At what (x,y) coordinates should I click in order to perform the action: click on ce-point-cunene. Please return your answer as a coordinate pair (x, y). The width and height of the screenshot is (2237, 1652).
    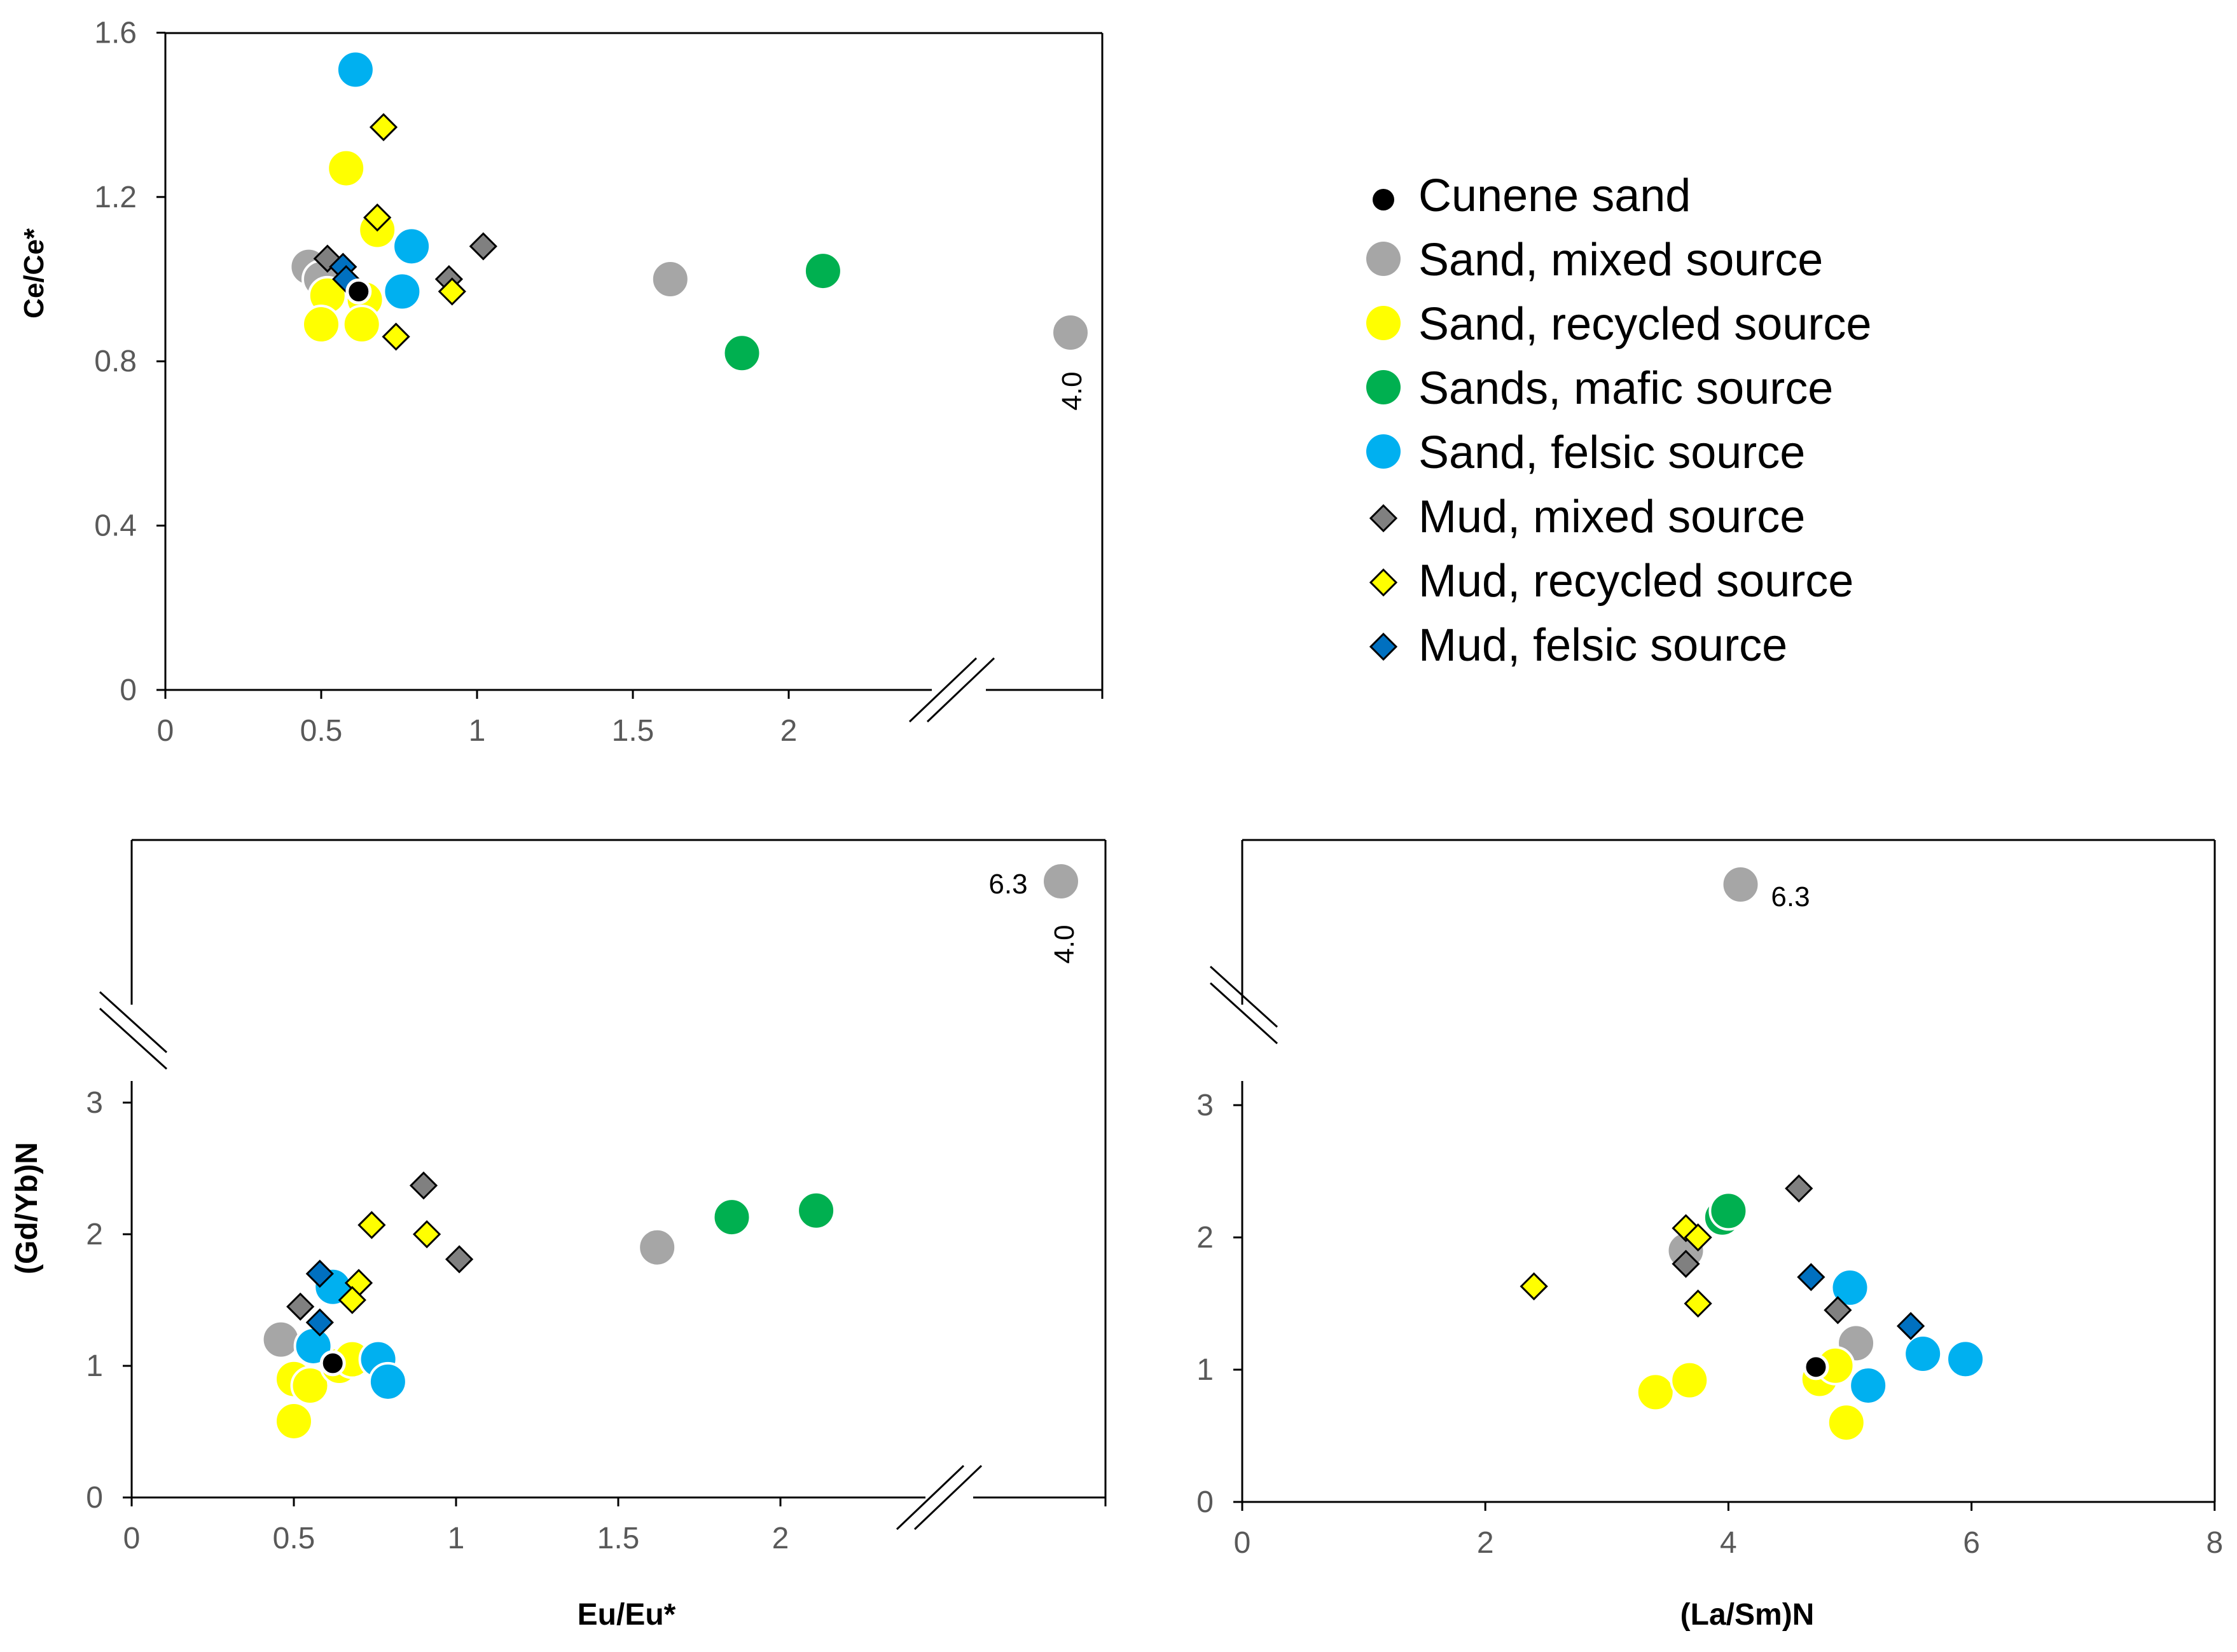
    Looking at the image, I should click on (358, 291).